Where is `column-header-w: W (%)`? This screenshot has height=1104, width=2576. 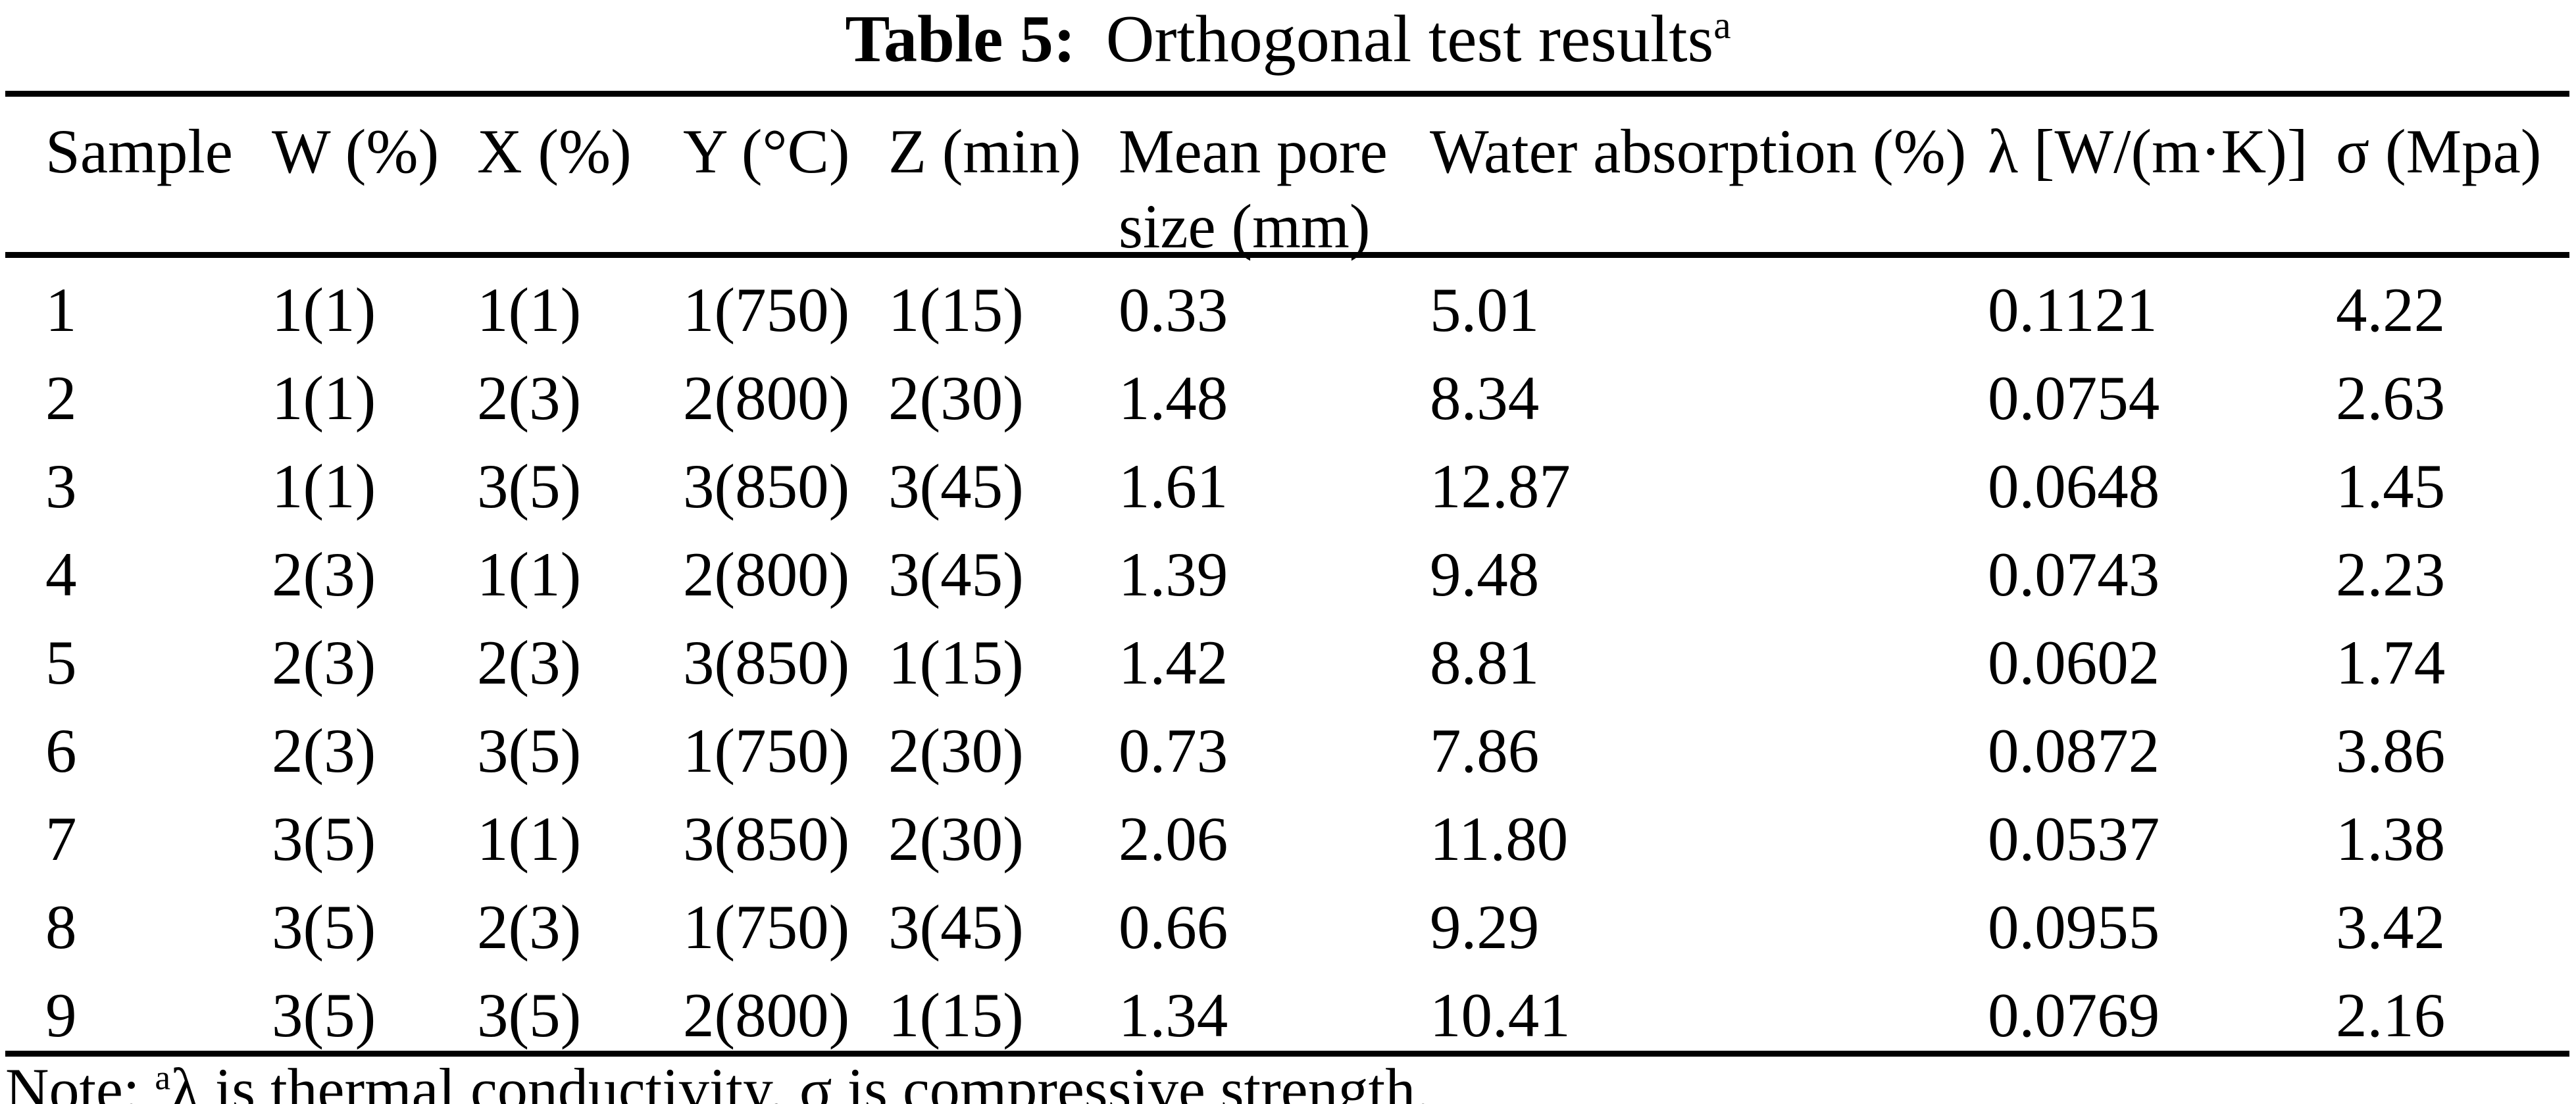
column-header-w: W (%) is located at coordinates (356, 151).